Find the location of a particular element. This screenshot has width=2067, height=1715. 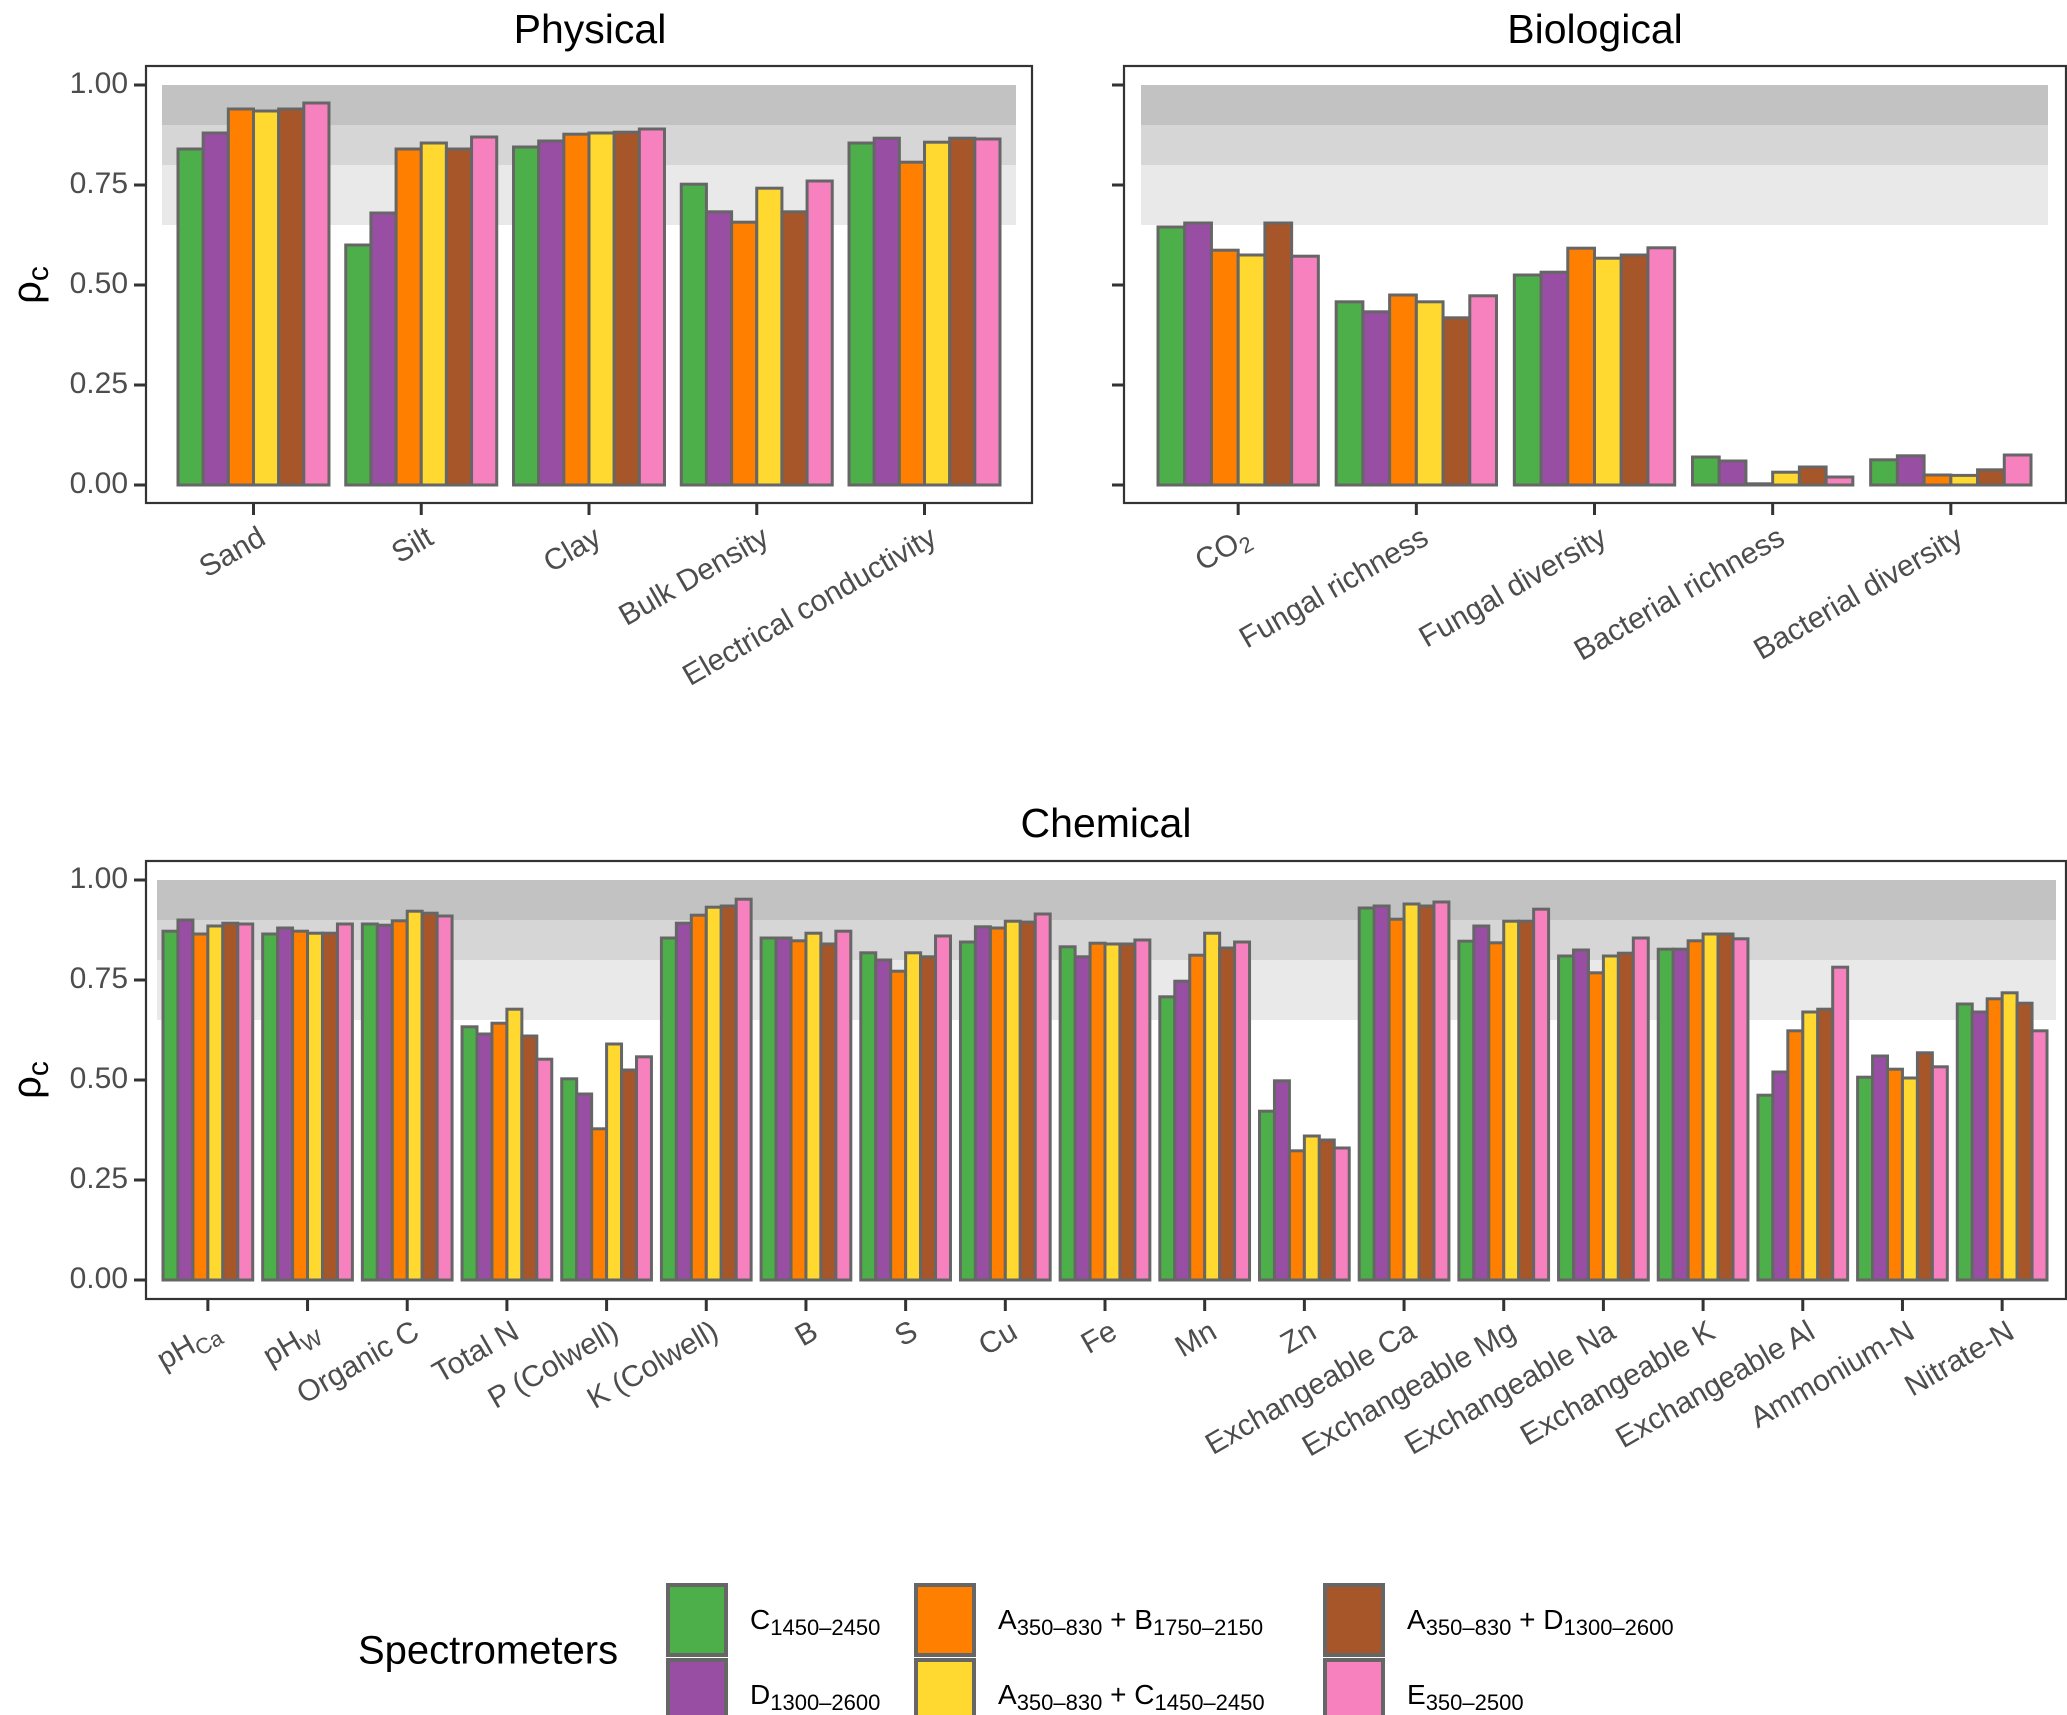

legend-label-text: C is located at coordinates (760, 1619).